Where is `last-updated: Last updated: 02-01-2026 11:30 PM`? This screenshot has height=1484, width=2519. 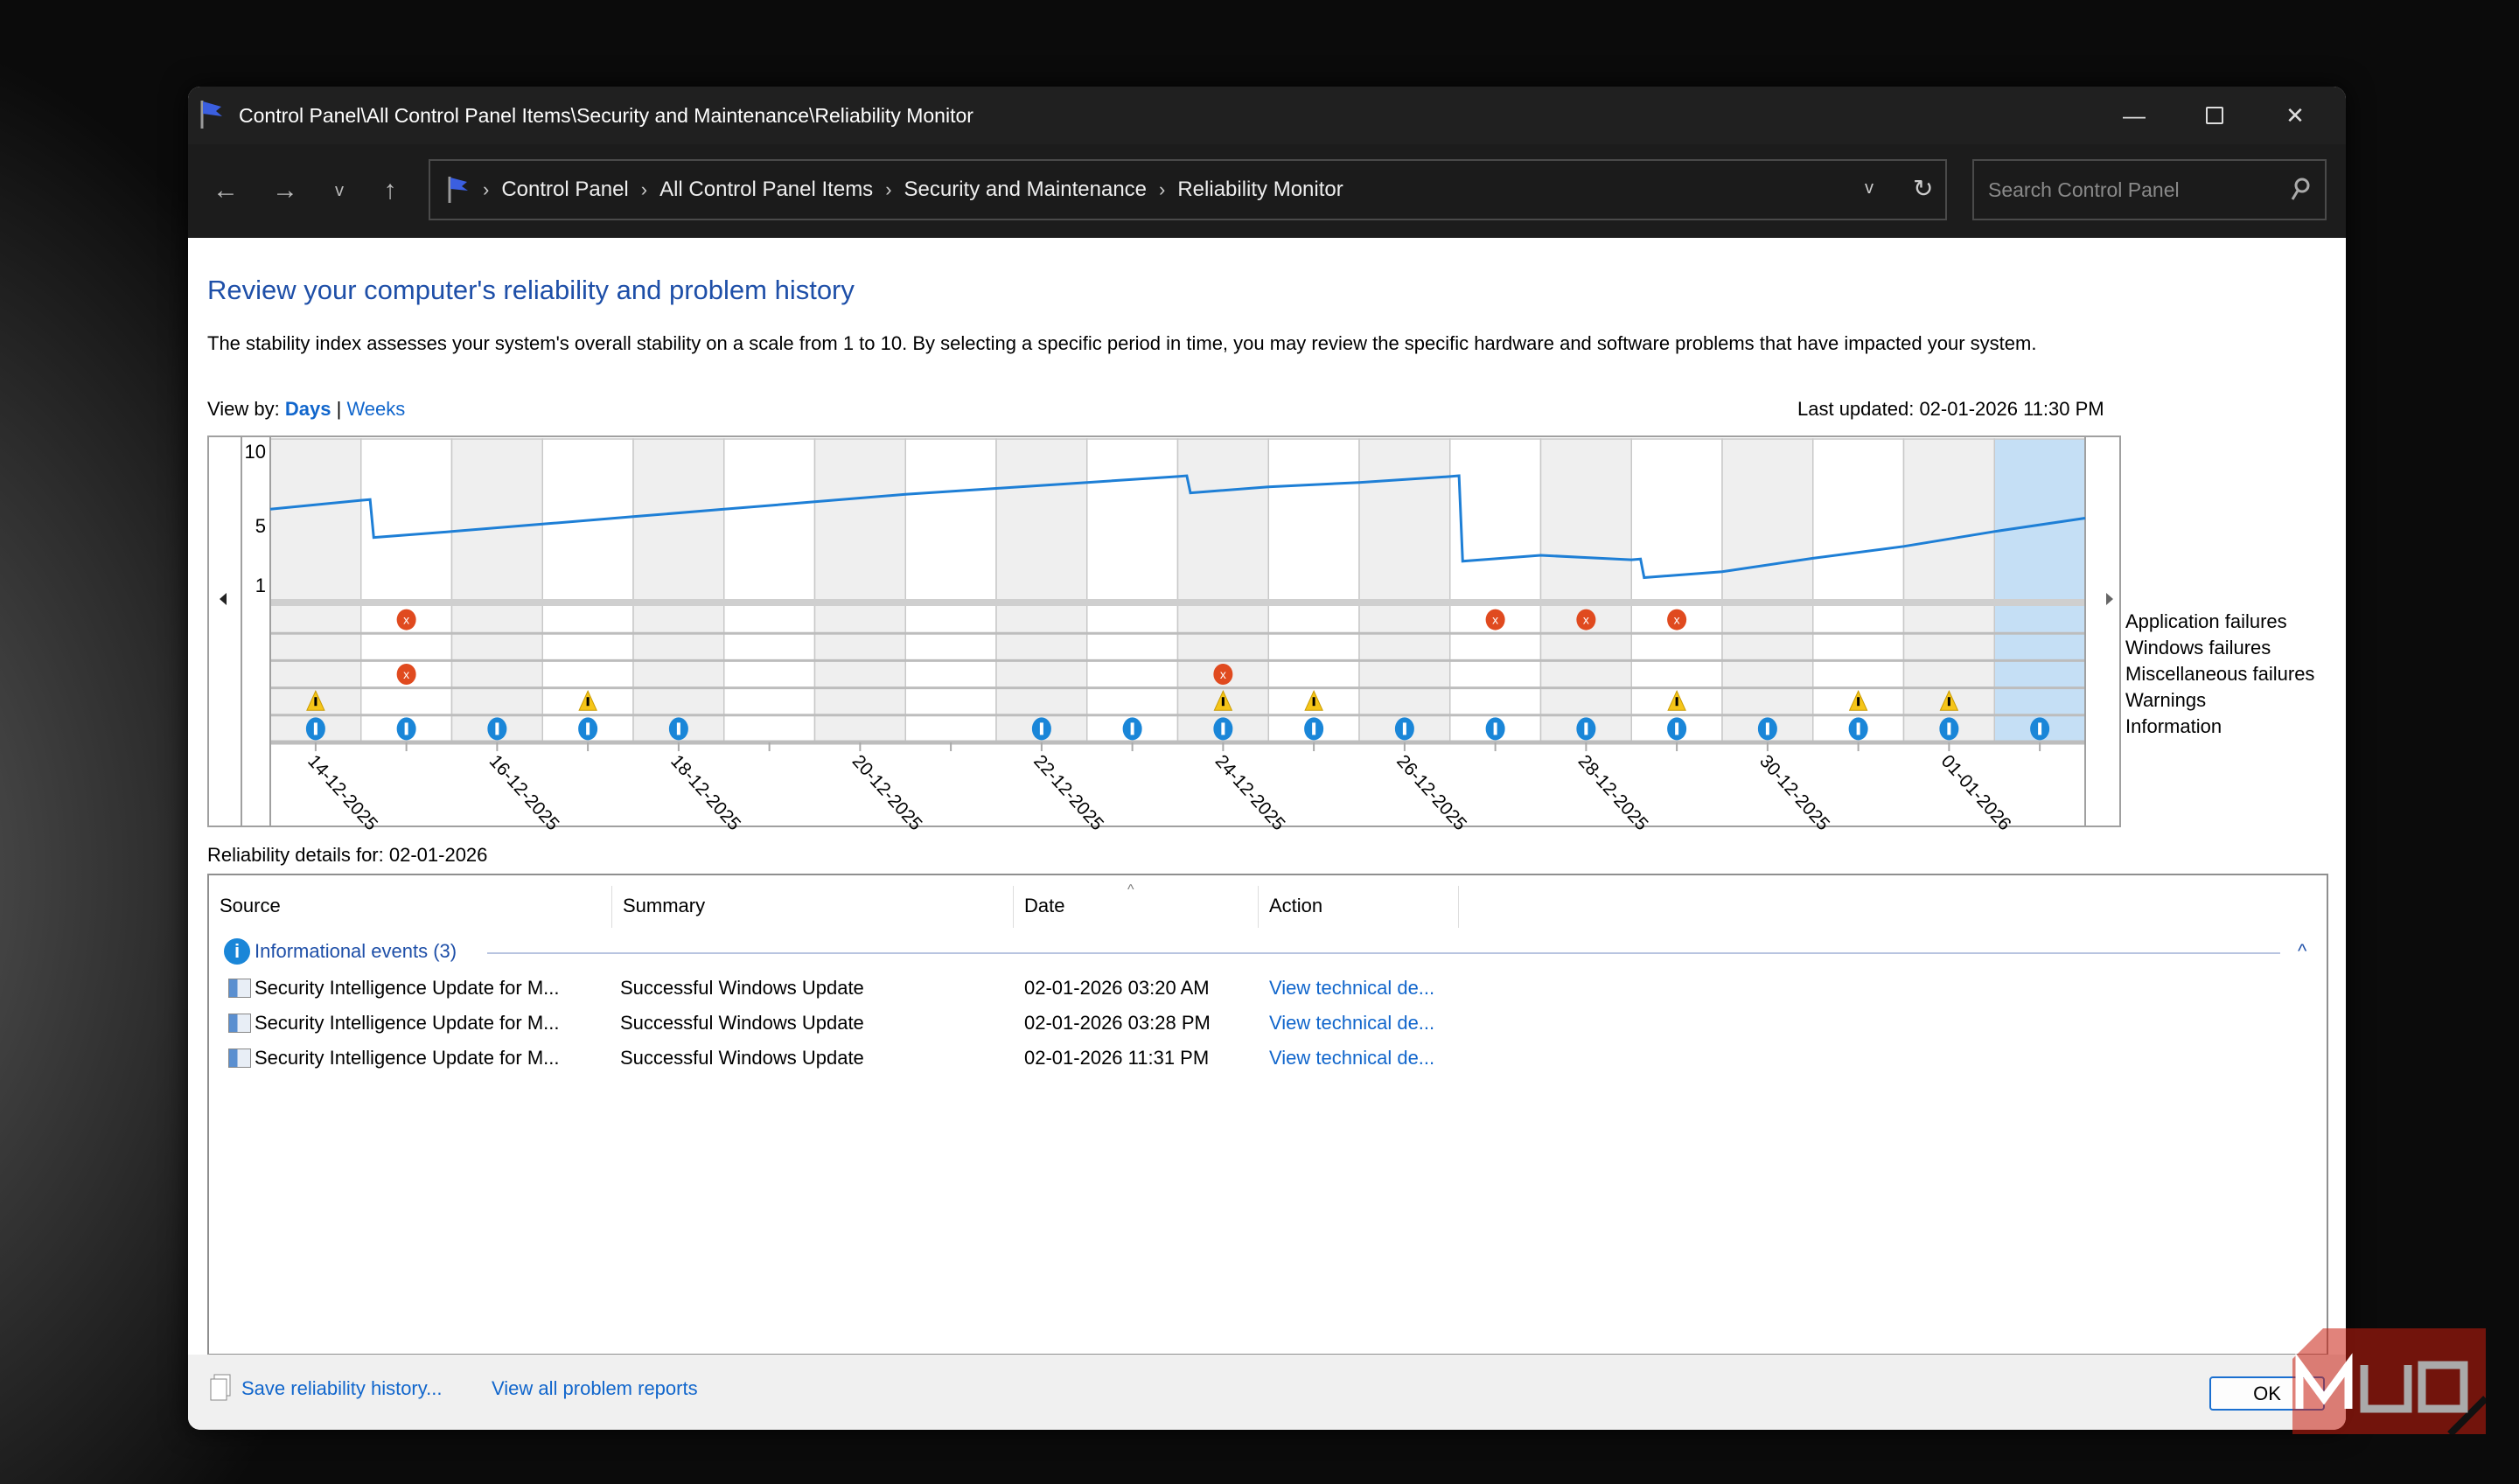
last-updated: Last updated: 02-01-2026 11:30 PM is located at coordinates (1950, 409).